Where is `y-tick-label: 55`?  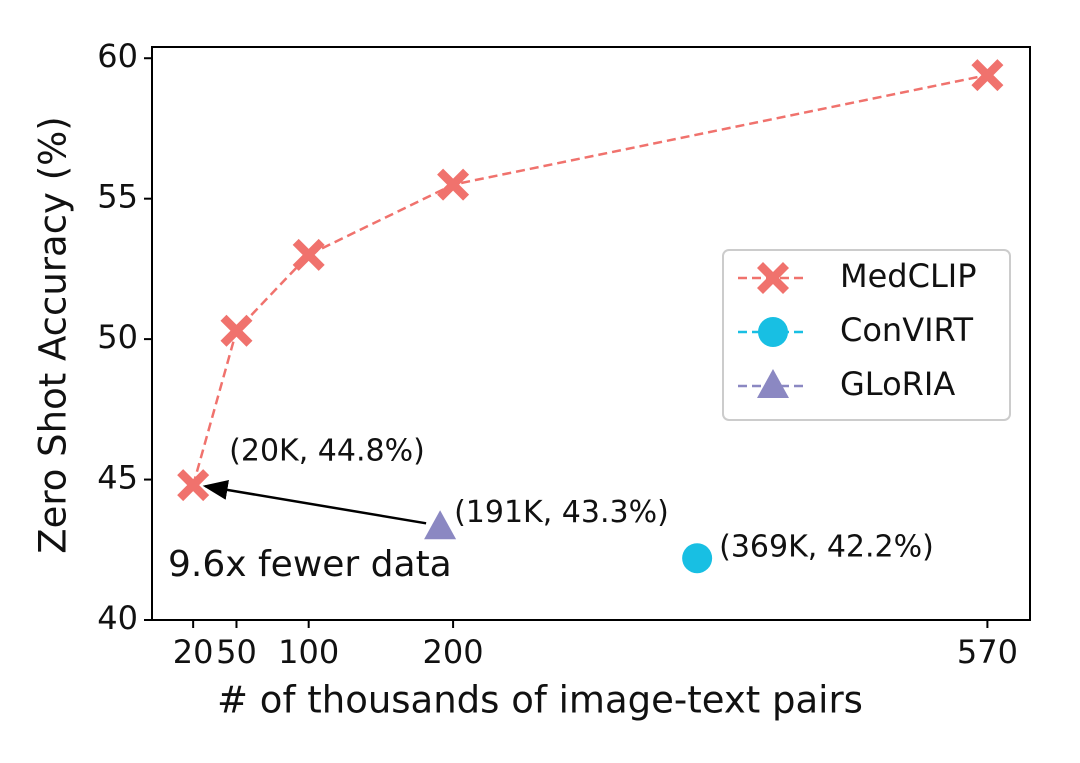 y-tick-label: 55 is located at coordinates (117, 197).